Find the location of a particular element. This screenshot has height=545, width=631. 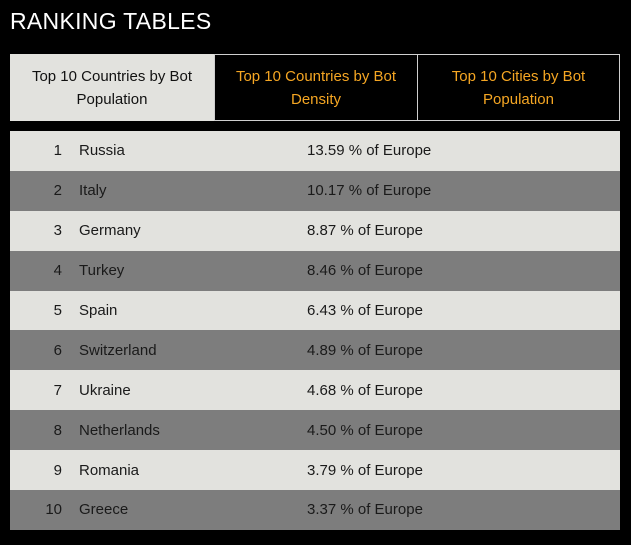

rank-cell: 1 is located at coordinates (57, 151).